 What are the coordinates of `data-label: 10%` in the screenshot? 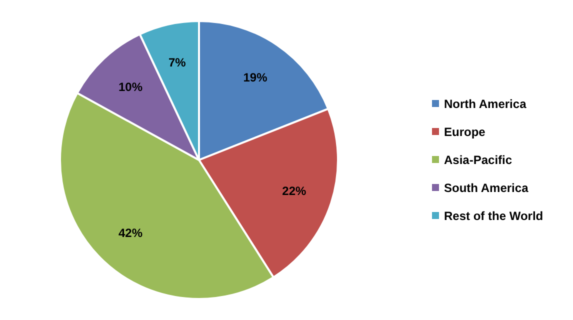 It's located at (130, 87).